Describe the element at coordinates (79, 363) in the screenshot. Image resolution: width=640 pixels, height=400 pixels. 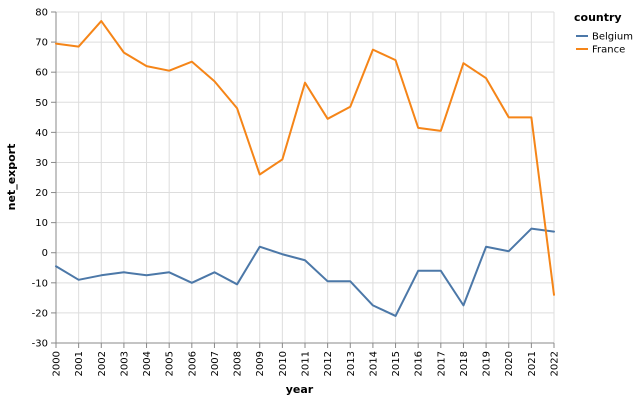
I see `x-tick-label: 2001` at that location.